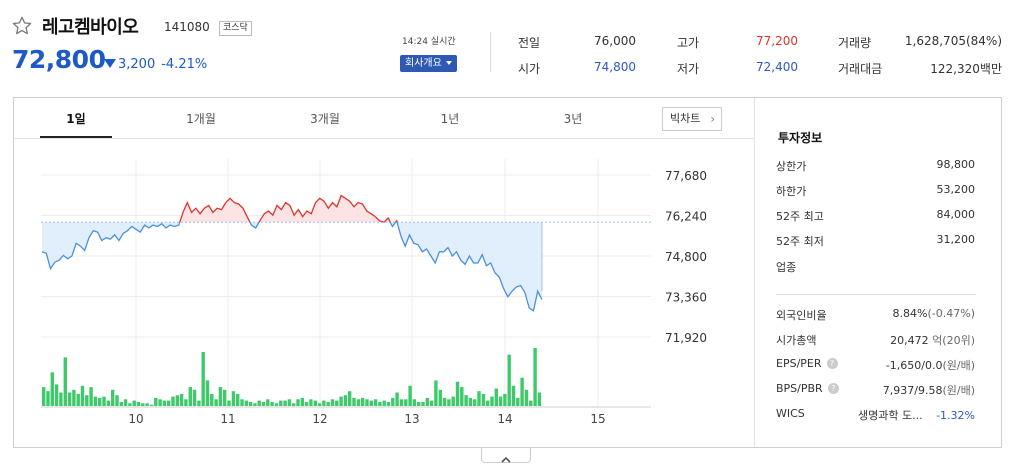 This screenshot has height=472, width=1020. I want to click on volume-value: 1,628,705(84%), so click(953, 41).